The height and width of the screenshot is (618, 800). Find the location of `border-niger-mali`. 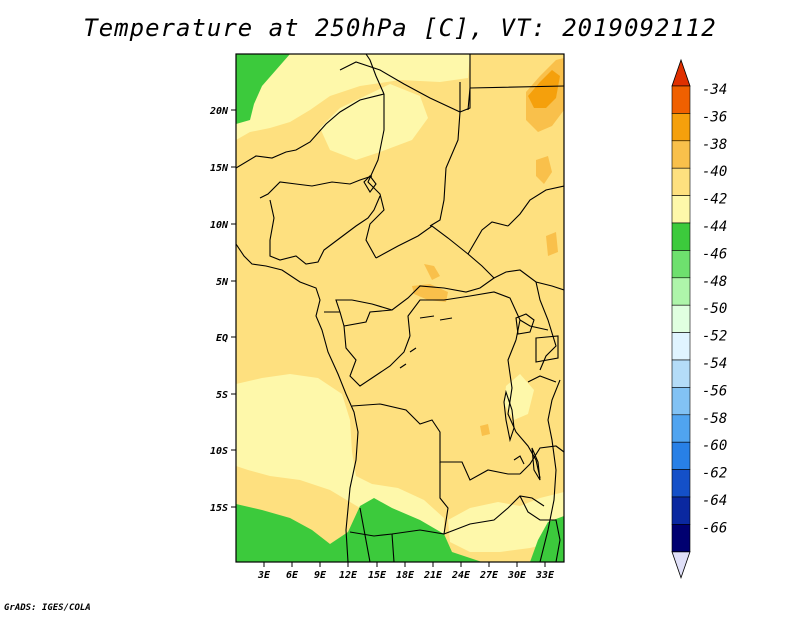

border-niger-mali is located at coordinates (310, 131).